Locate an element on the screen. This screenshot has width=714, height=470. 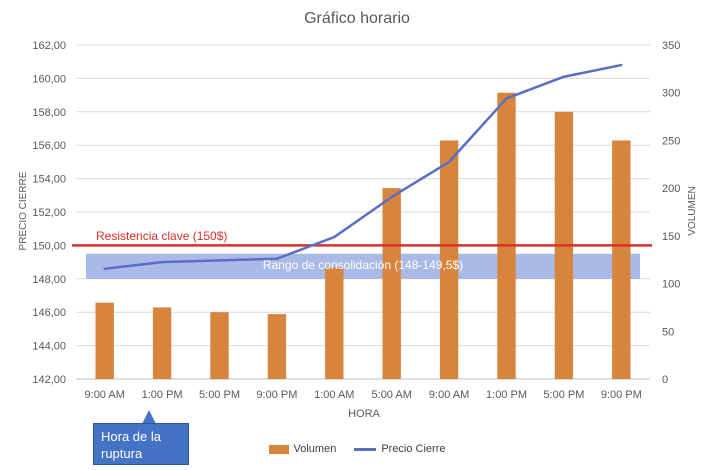
callout-pointer is located at coordinates (149, 417).